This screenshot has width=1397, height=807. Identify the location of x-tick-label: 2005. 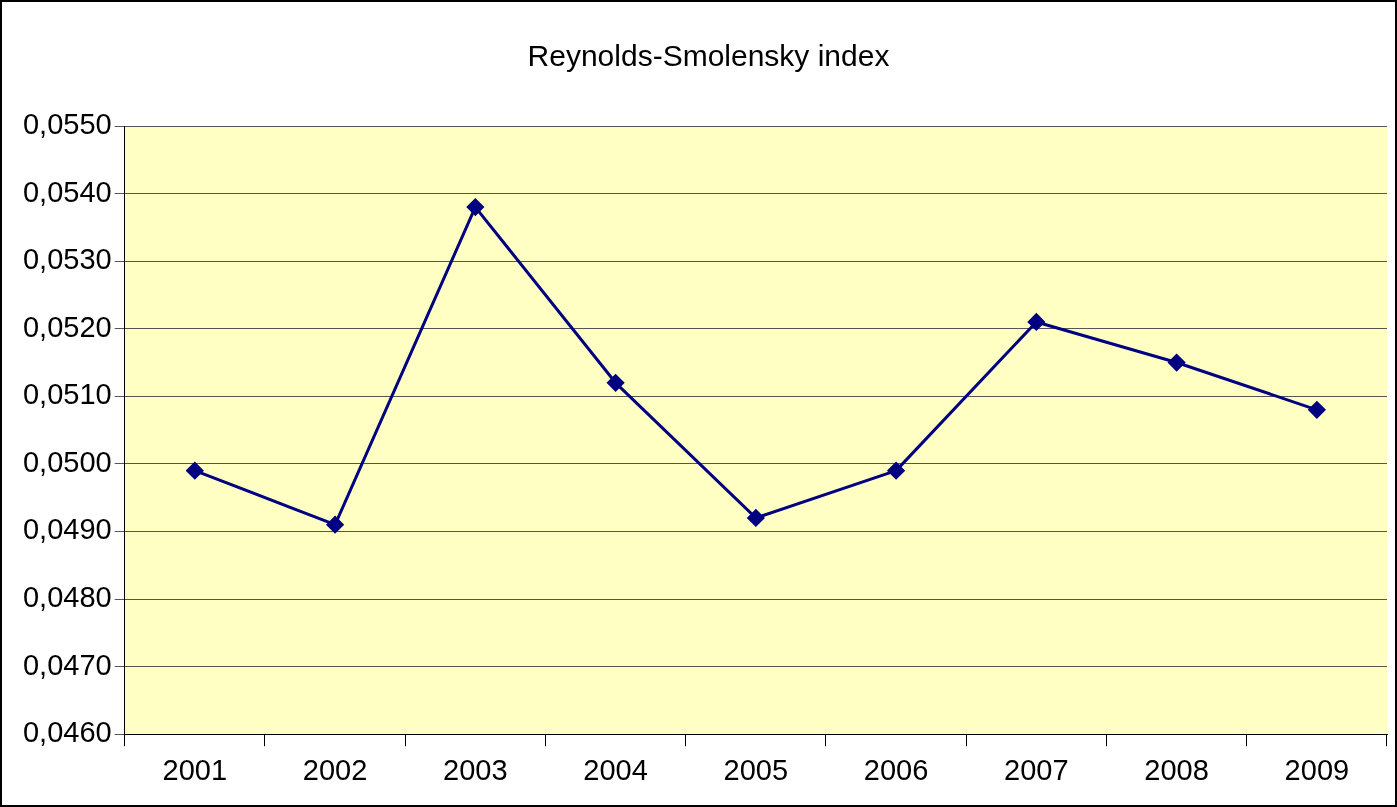
(756, 769).